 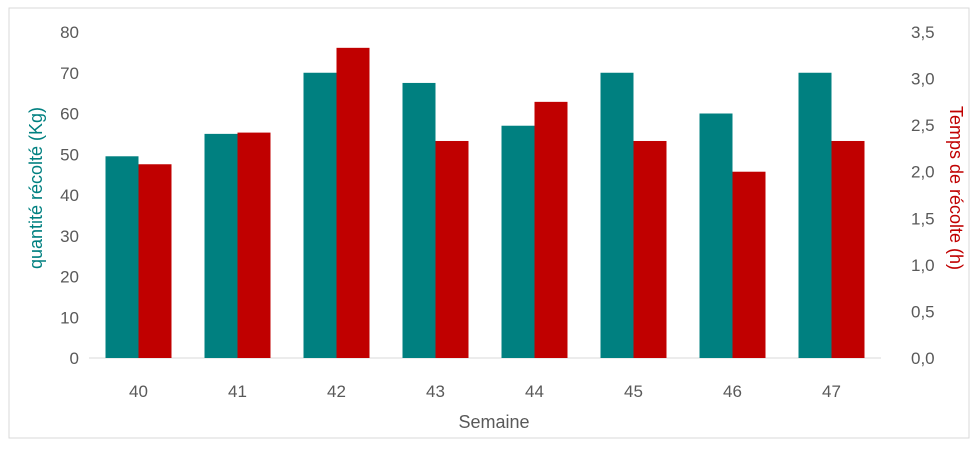 What do you see at coordinates (69, 114) in the screenshot?
I see `y-left-tick-label: 60` at bounding box center [69, 114].